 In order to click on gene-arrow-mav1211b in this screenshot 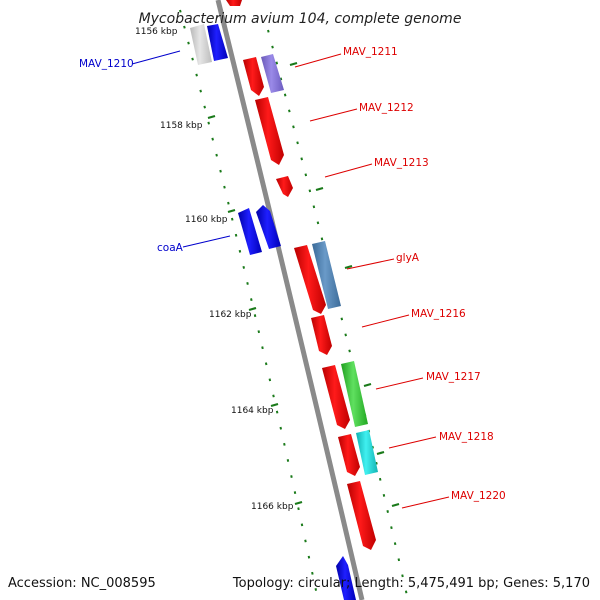, I will do `click(272, 73)`.